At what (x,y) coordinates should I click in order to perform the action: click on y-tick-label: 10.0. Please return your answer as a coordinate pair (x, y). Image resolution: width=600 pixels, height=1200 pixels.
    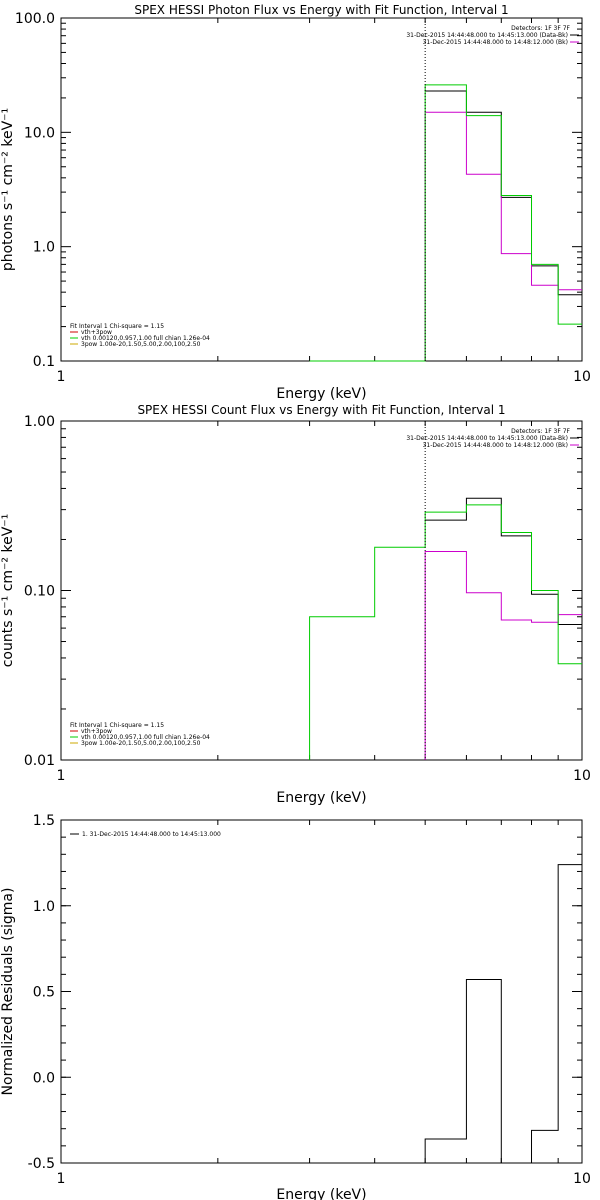
    Looking at the image, I should click on (39, 133).